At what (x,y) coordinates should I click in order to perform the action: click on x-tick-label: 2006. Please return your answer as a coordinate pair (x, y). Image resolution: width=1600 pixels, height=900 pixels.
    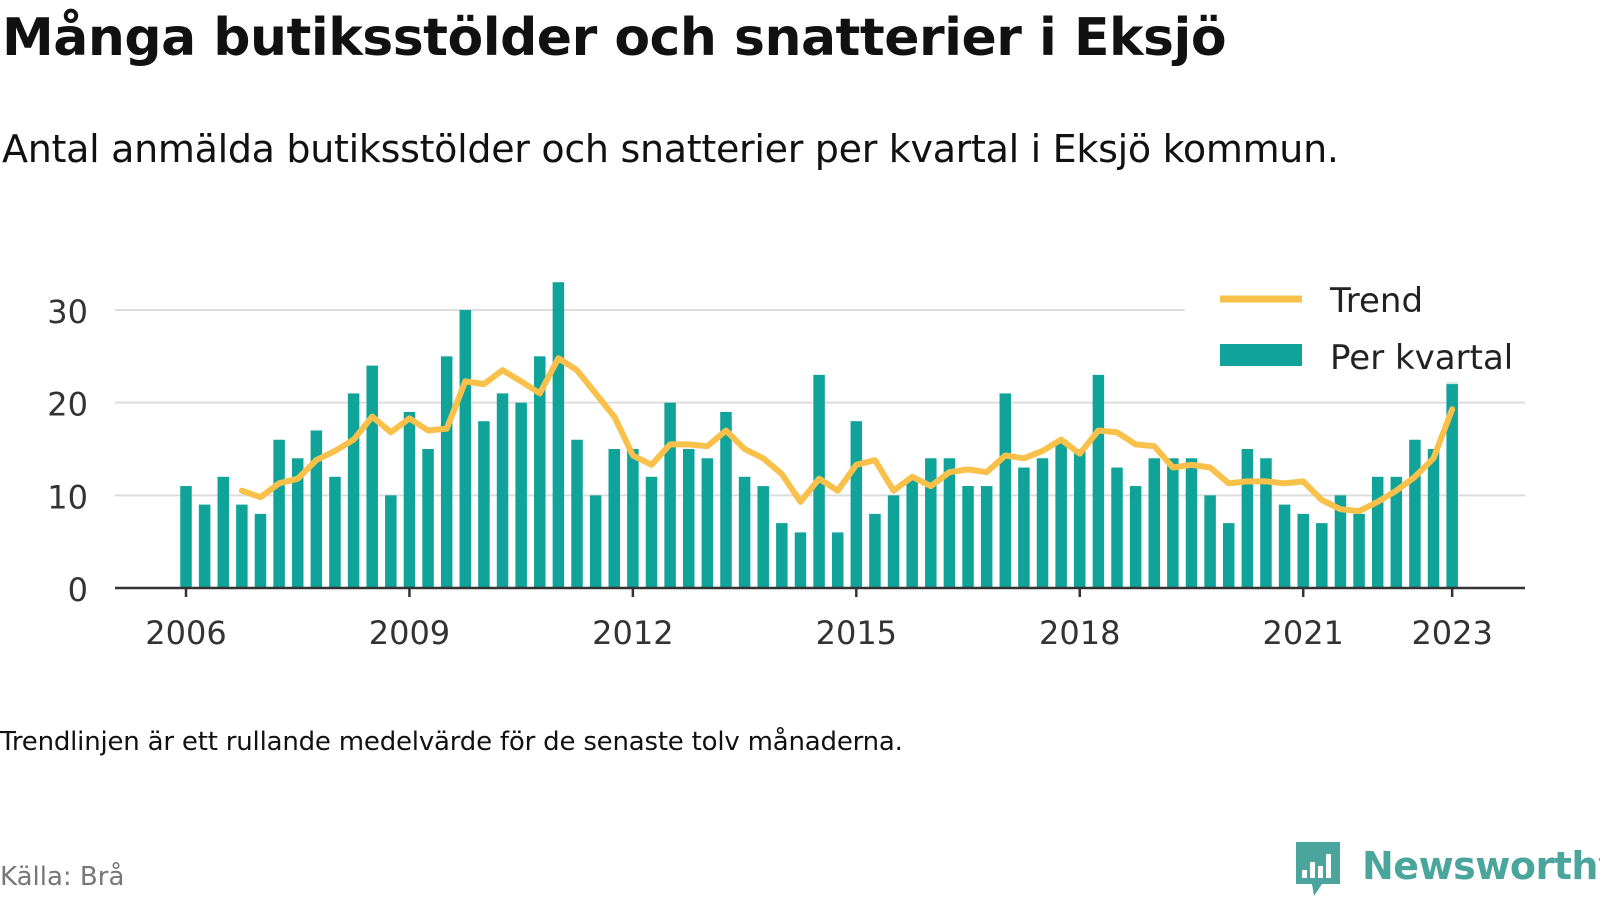
    Looking at the image, I should click on (185, 633).